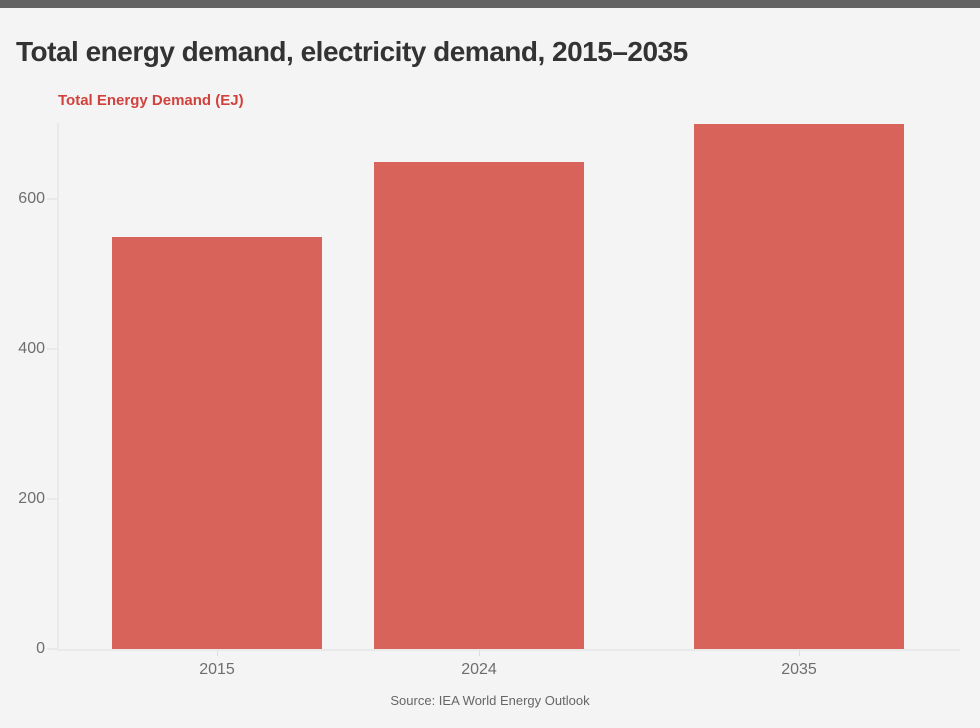 Image resolution: width=980 pixels, height=728 pixels. I want to click on y-tick-label-400: 400, so click(31, 348).